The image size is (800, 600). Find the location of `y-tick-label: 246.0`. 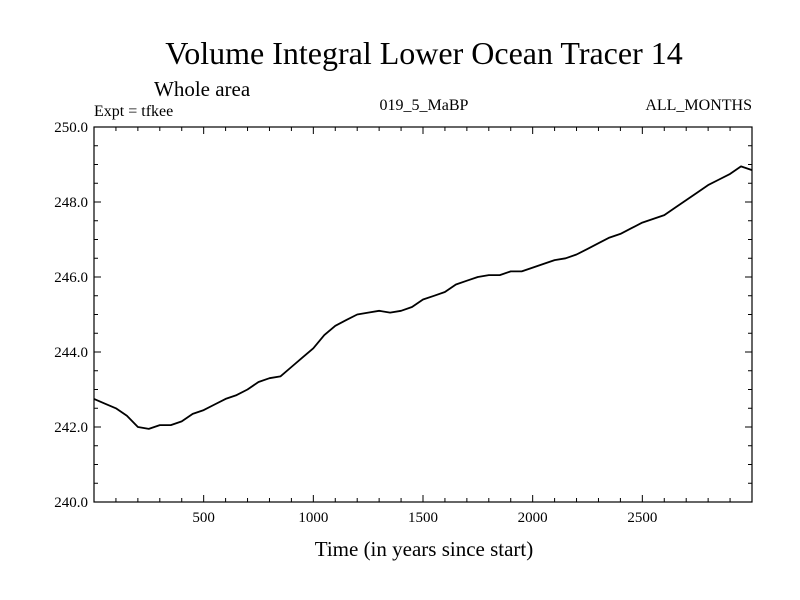

y-tick-label: 246.0 is located at coordinates (71, 278).